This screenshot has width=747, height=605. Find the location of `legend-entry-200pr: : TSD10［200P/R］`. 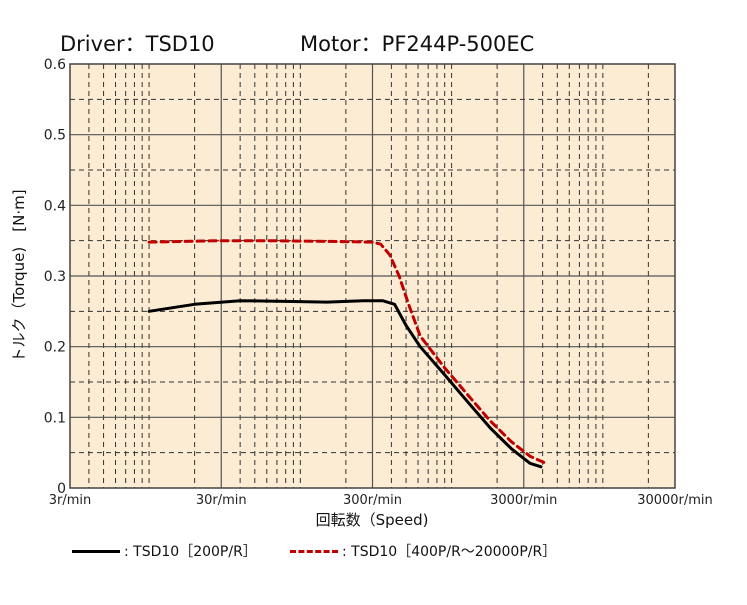

legend-entry-200pr: : TSD10［200P/R］ is located at coordinates (164, 551).